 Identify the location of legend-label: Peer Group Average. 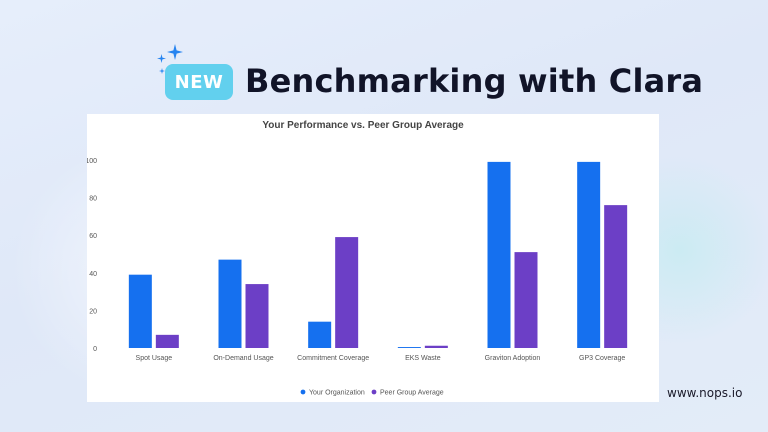
(412, 393).